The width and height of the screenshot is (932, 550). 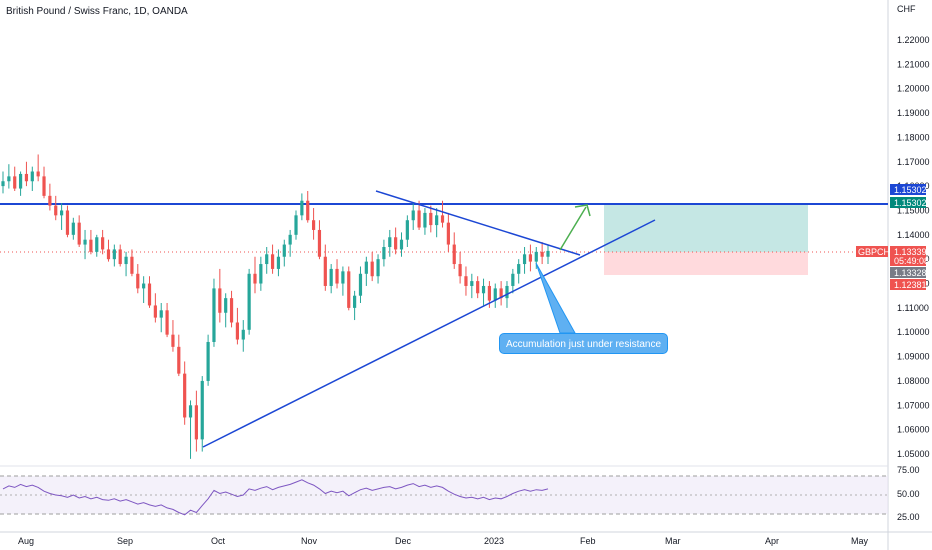 I want to click on target-zone, so click(x=706, y=228).